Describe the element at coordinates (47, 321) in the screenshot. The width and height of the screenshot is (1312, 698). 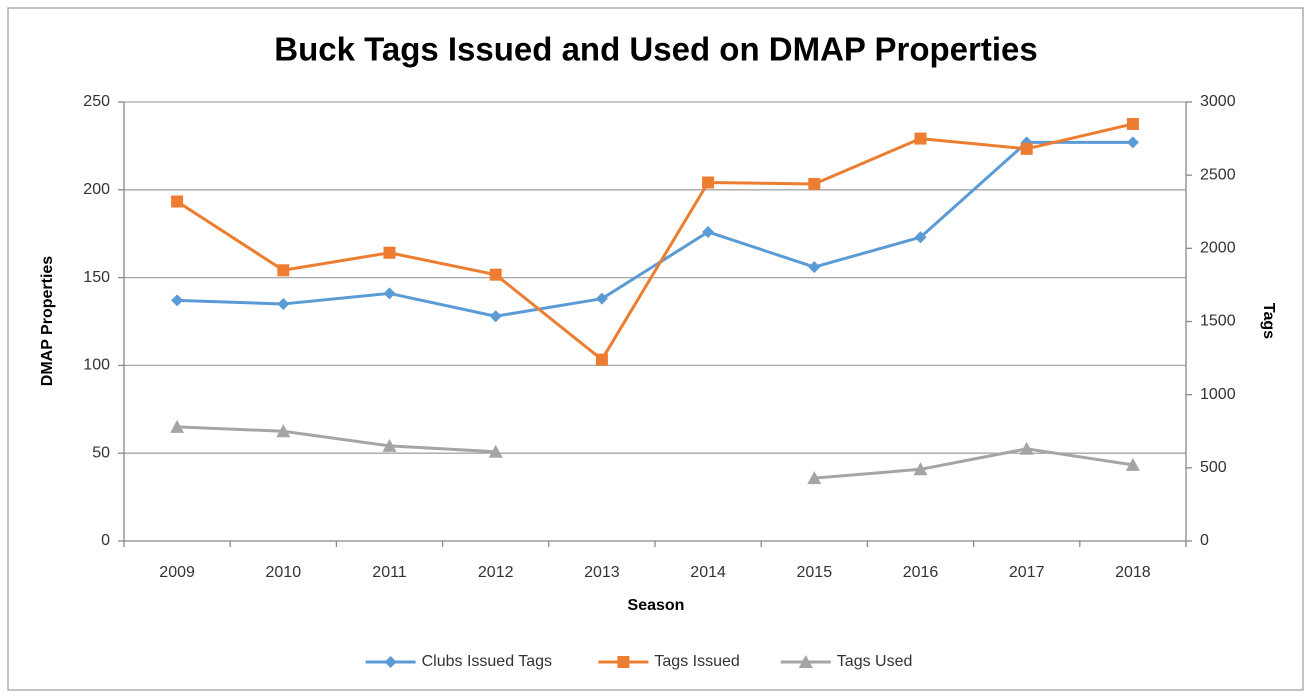
I see `y-axis-label: DMAP Properties` at that location.